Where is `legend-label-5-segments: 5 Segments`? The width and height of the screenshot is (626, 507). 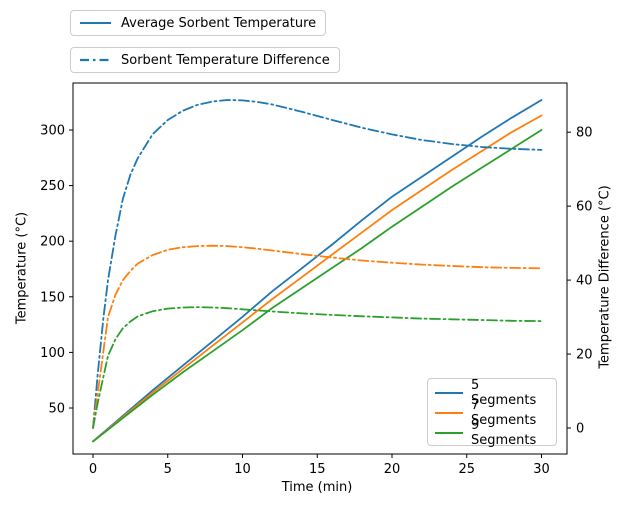
legend-label-5-segments: 5 Segments is located at coordinates (504, 393).